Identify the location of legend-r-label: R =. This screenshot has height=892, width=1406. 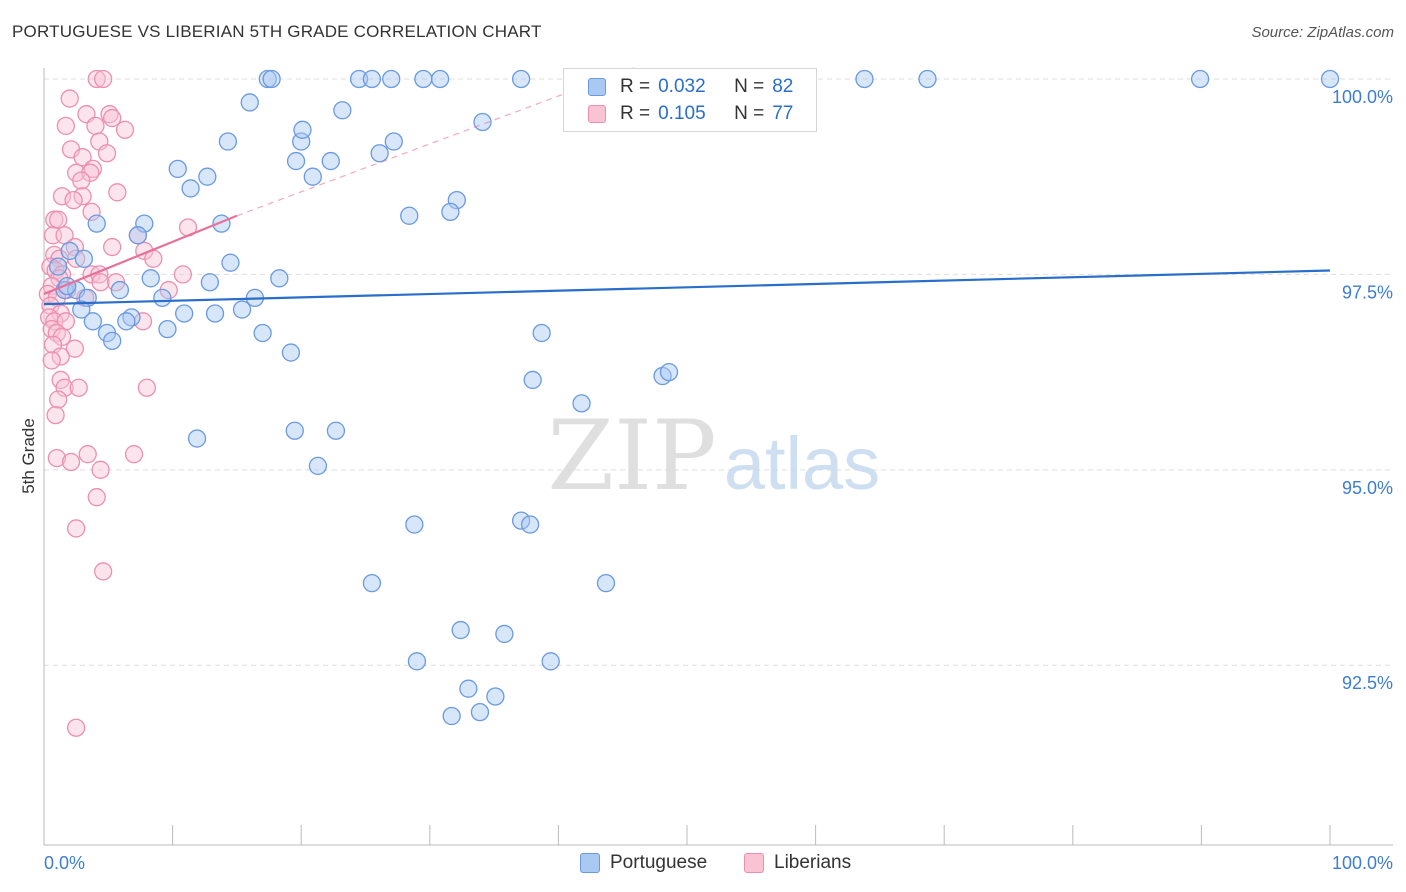
(635, 113).